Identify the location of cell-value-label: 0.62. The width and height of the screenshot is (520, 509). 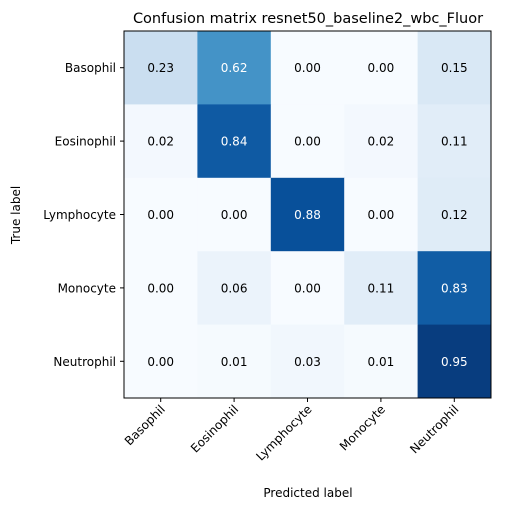
(234, 68).